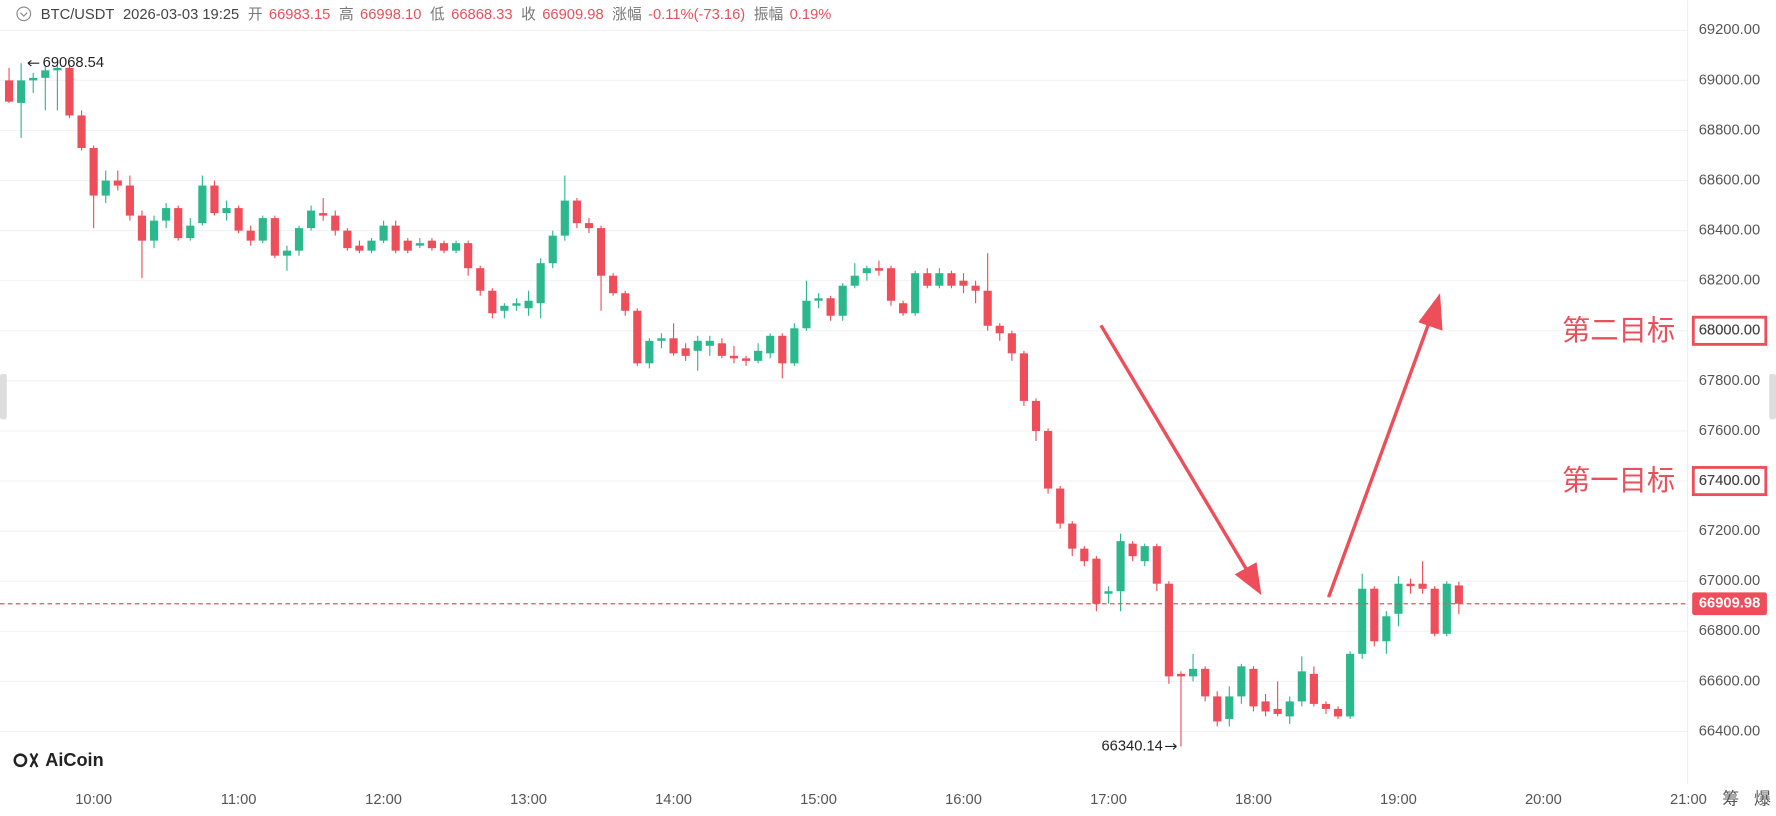 The image size is (1776, 816). I want to click on item-value: -0.11%(-73.16), so click(696, 15).